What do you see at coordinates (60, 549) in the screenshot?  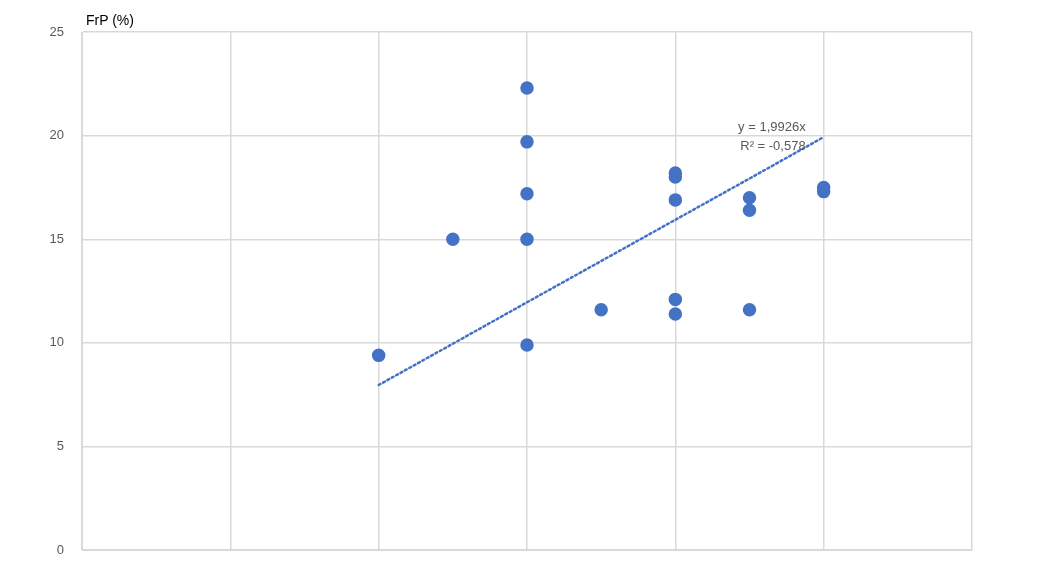 I see `y-tick-label: 0` at bounding box center [60, 549].